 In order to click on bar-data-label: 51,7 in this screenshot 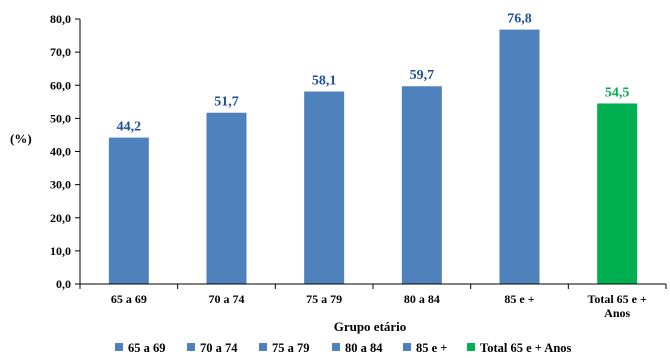, I will do `click(226, 102)`.